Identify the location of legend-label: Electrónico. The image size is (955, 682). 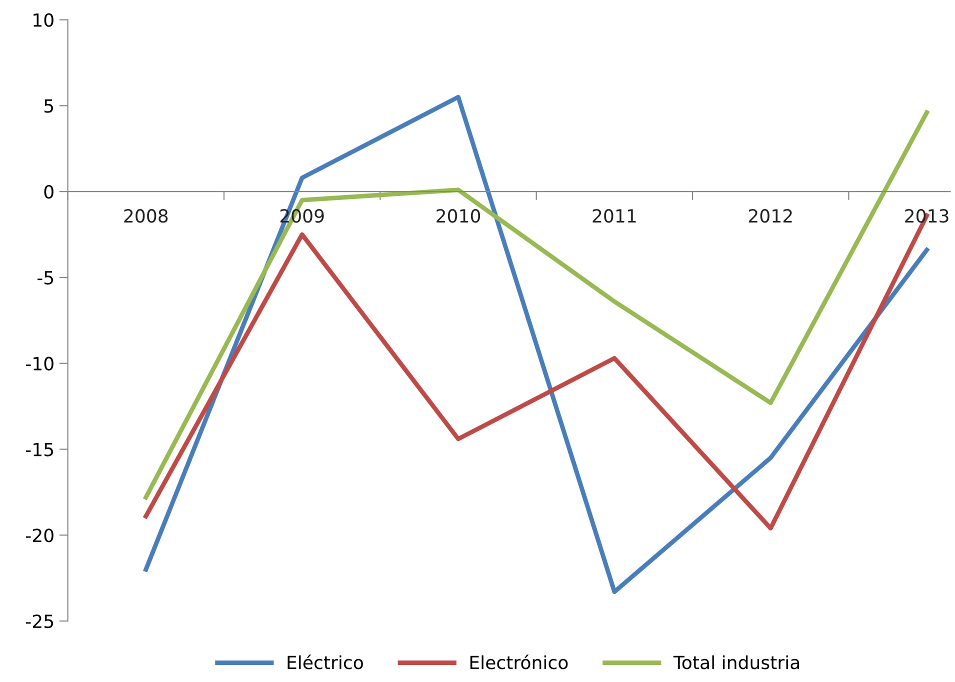
(519, 662).